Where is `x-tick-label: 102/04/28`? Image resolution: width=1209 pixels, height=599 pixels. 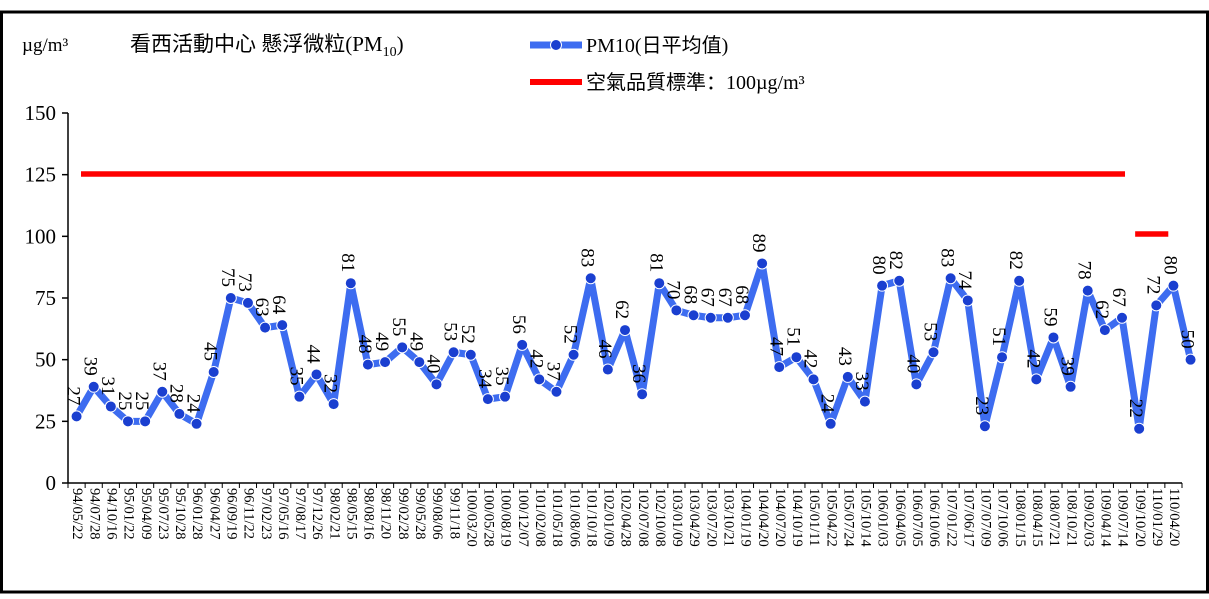 x-tick-label: 102/04/28 is located at coordinates (626, 517).